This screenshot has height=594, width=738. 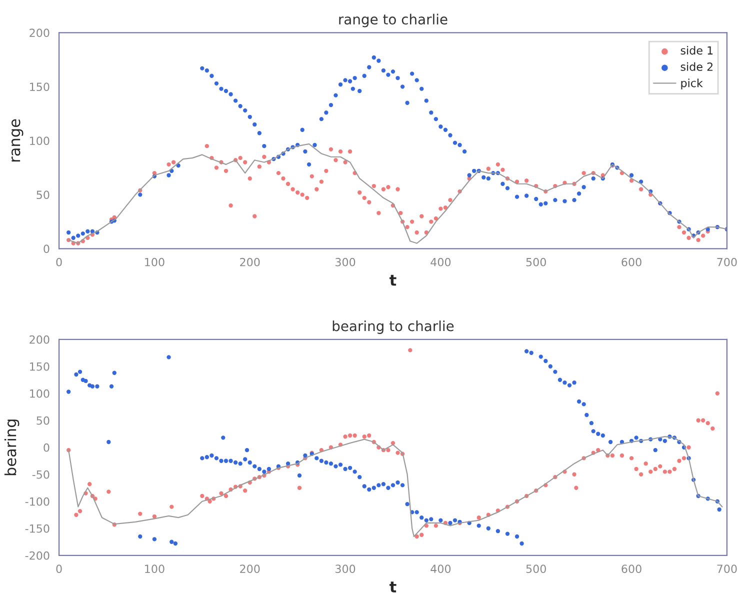 I want to click on y-tick-label: -150, so click(x=37, y=528).